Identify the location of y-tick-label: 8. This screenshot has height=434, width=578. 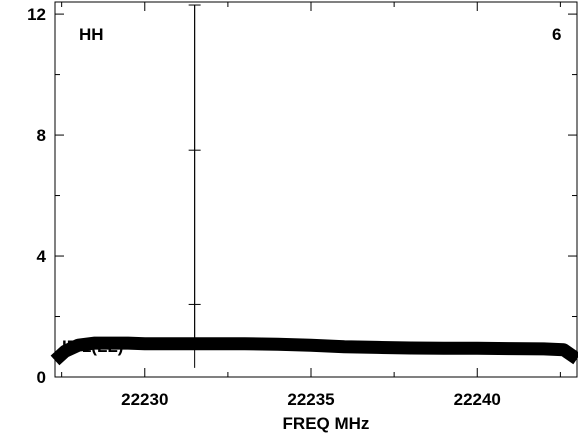
(41, 135).